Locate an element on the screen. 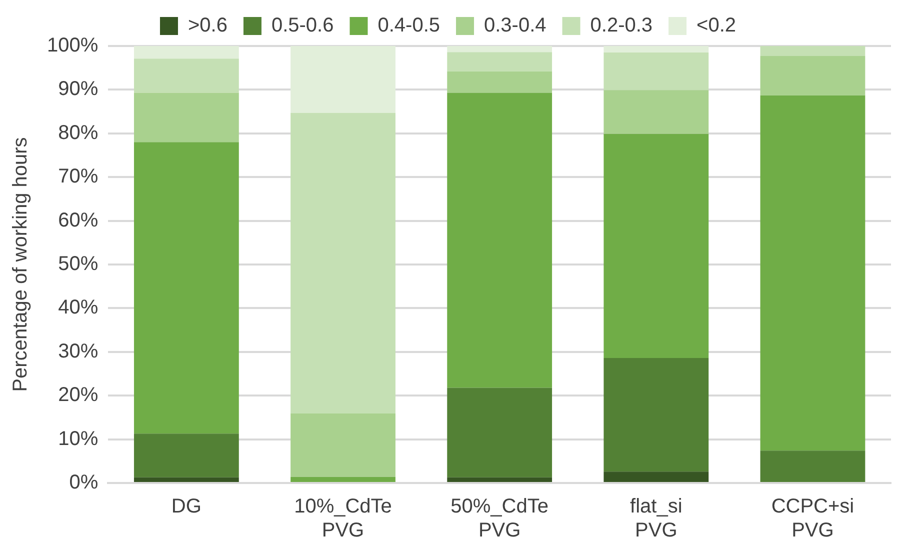 The height and width of the screenshot is (555, 911). x-tick-label: 50%_CdTe PVG is located at coordinates (499, 519).